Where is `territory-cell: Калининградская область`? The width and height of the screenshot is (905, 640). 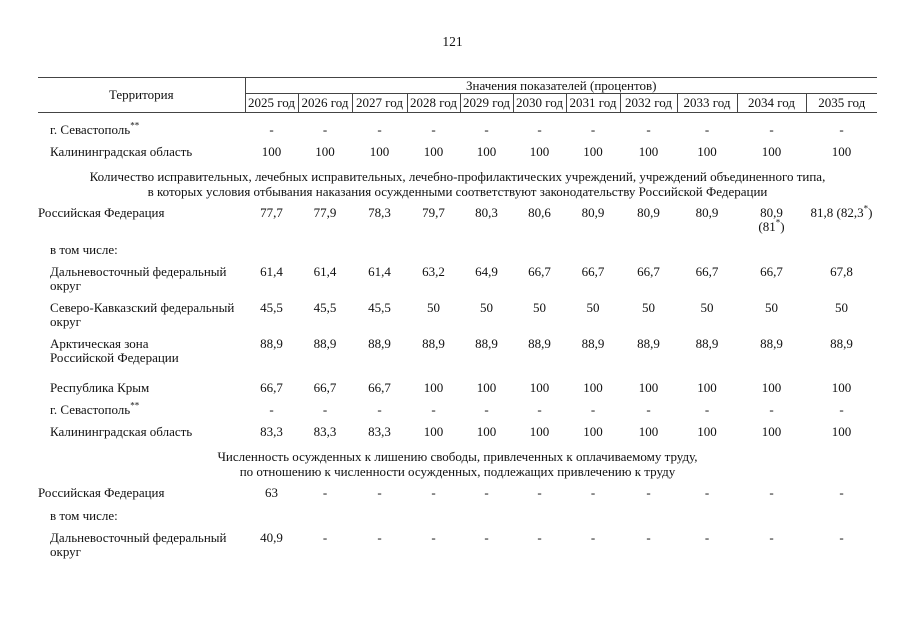 territory-cell: Калининградская область is located at coordinates (121, 431).